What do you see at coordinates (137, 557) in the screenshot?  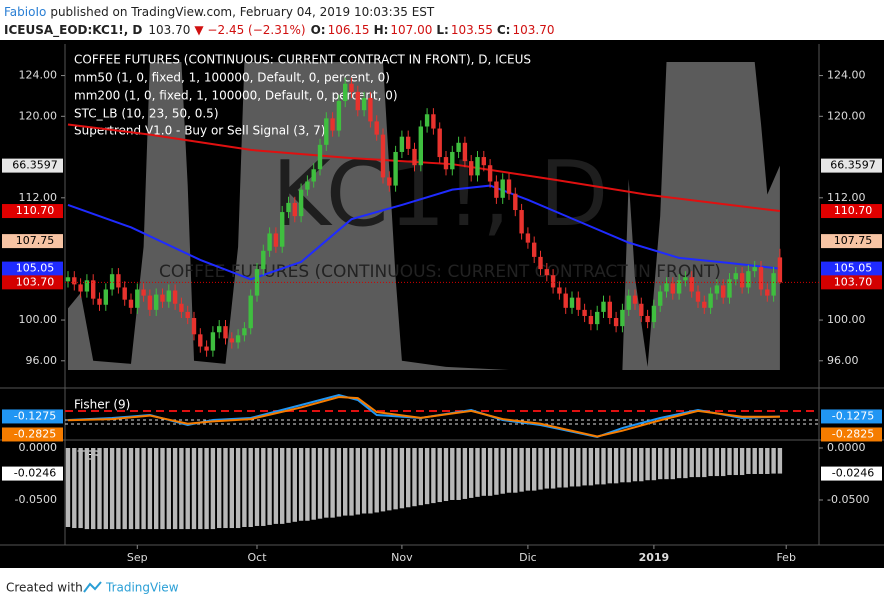 I see `x-tick-label: Sep` at bounding box center [137, 557].